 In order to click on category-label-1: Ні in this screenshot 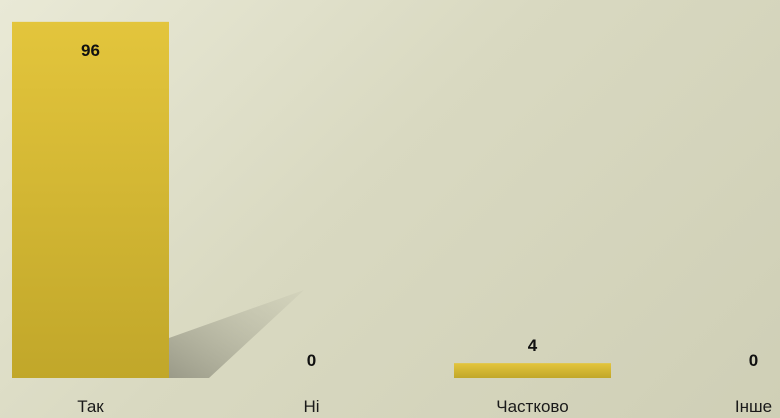, I will do `click(311, 406)`.